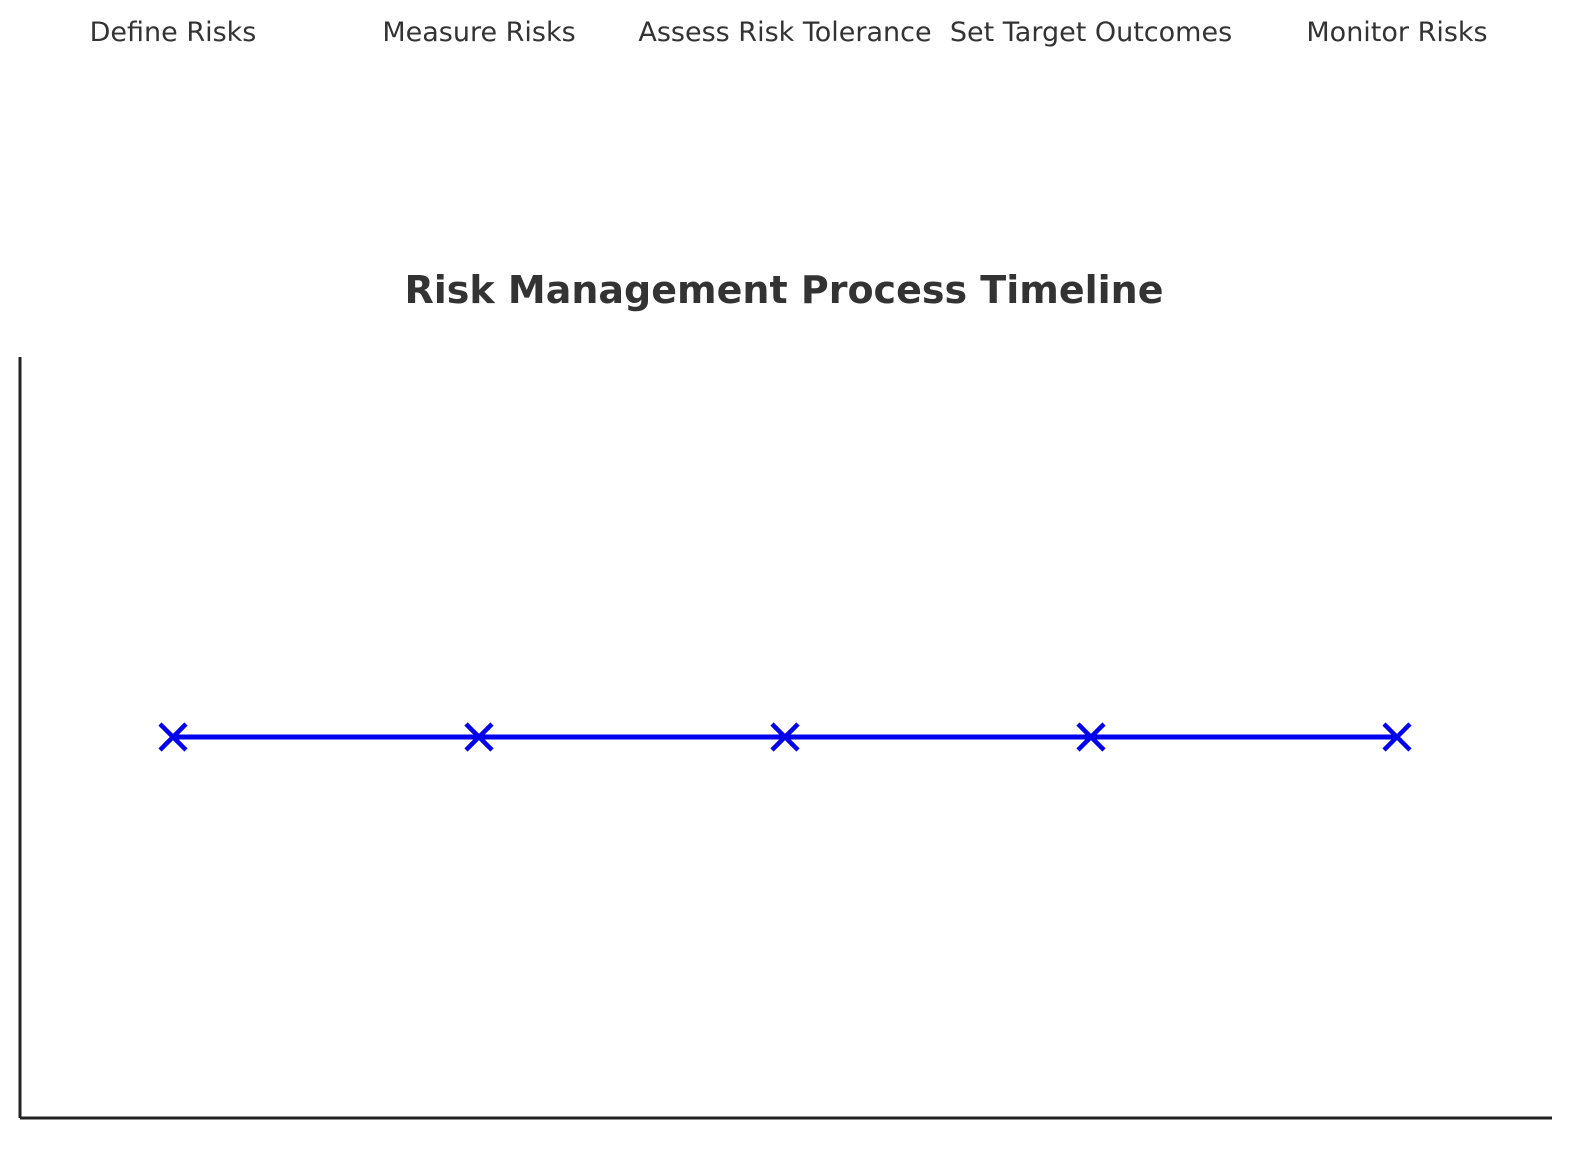 This screenshot has height=1152, width=1589. What do you see at coordinates (1091, 32) in the screenshot?
I see `step-label: Set Target Outcomes` at bounding box center [1091, 32].